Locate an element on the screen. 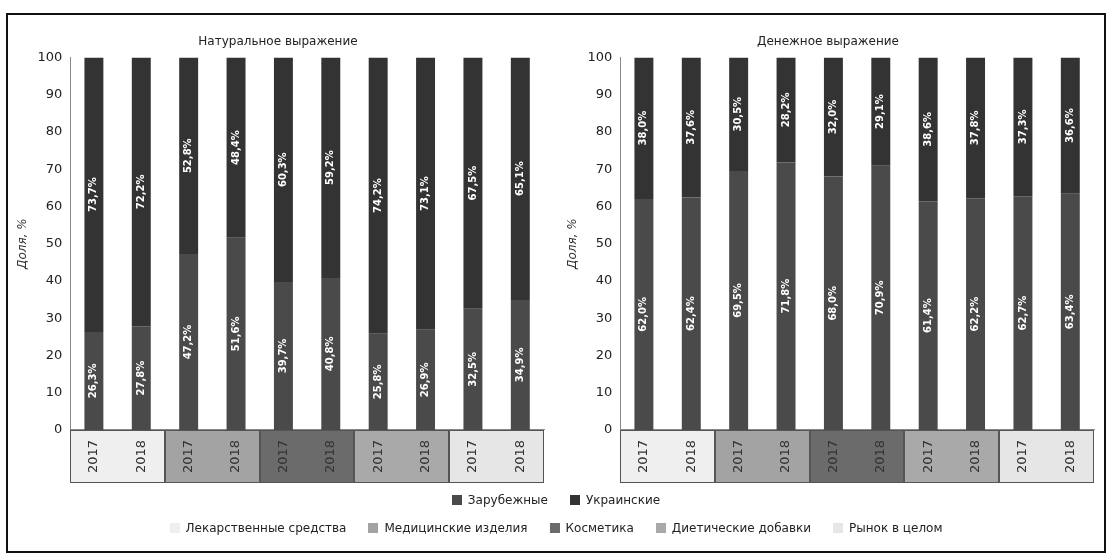 This screenshot has height=558, width=1112. data-label: 63,4% is located at coordinates (1069, 312).